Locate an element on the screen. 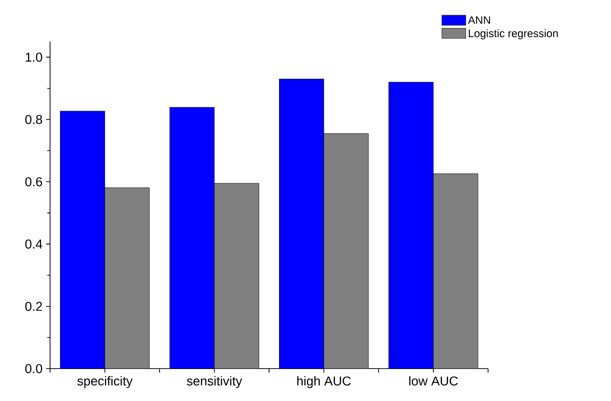 This screenshot has height=401, width=611. x-tick-label: low AUC is located at coordinates (433, 381).